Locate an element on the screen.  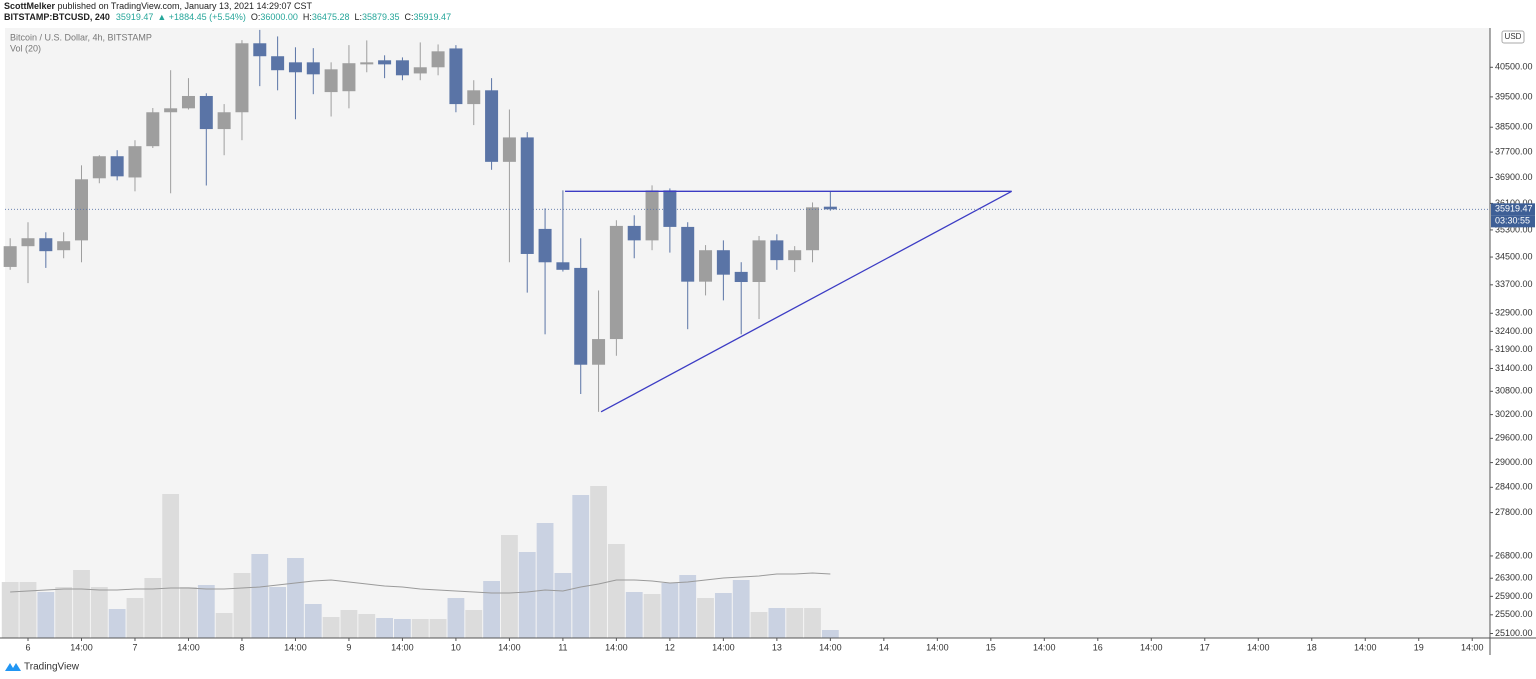
trendline is located at coordinates (806, 301).